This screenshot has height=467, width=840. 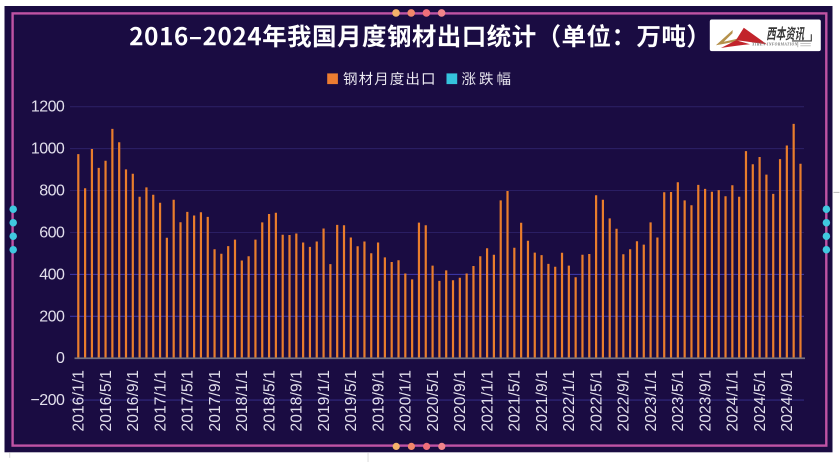 What do you see at coordinates (515, 401) in the screenshot?
I see `svg-text: 2021/5/1` at bounding box center [515, 401].